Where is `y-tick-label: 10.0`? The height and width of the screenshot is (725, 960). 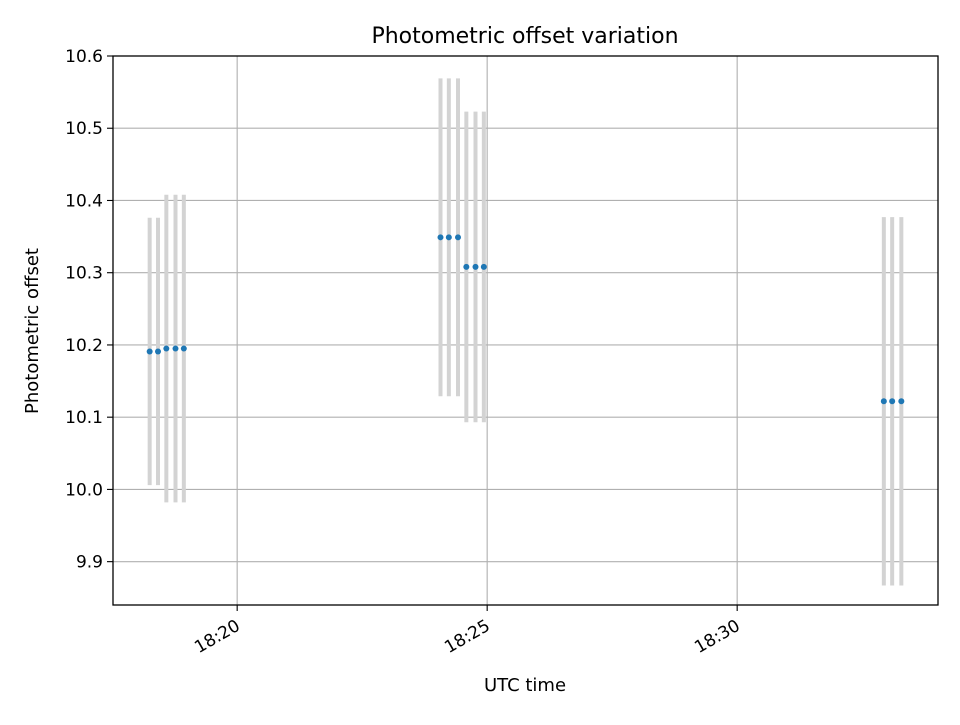
y-tick-label: 10.0 is located at coordinates (84, 490).